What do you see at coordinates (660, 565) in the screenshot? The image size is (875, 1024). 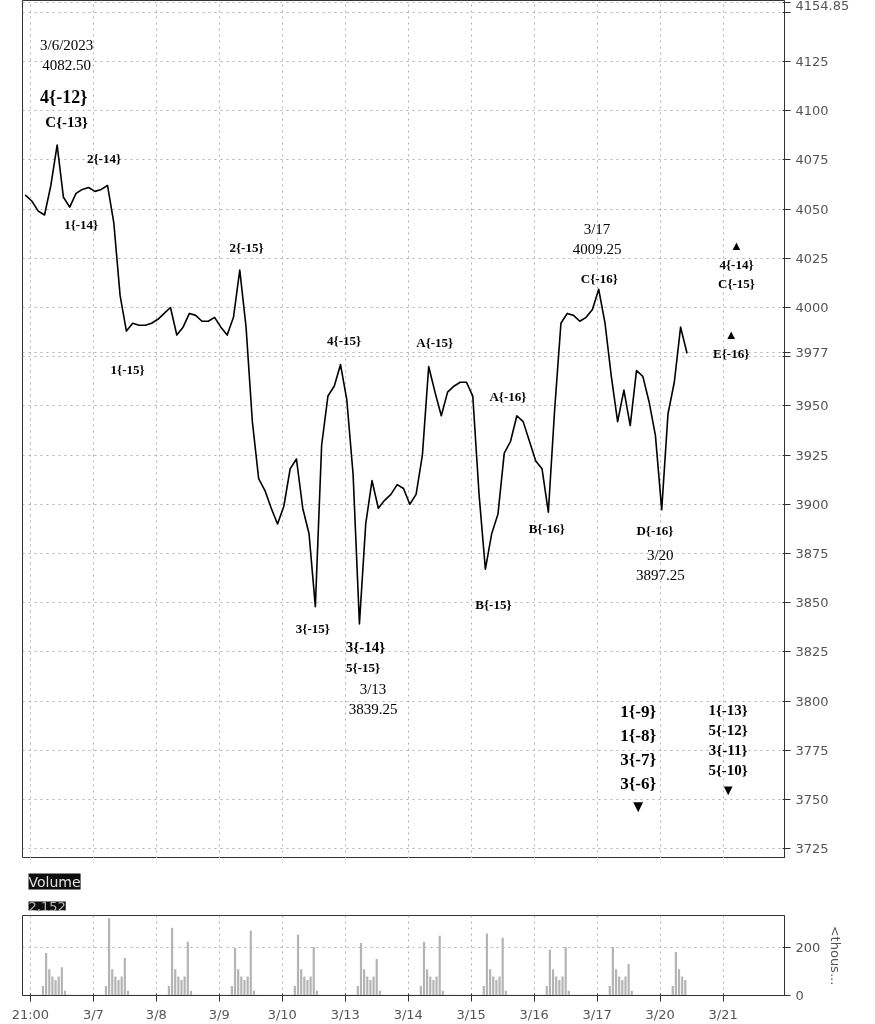 I see `annotation: 3/20 3897.25` at bounding box center [660, 565].